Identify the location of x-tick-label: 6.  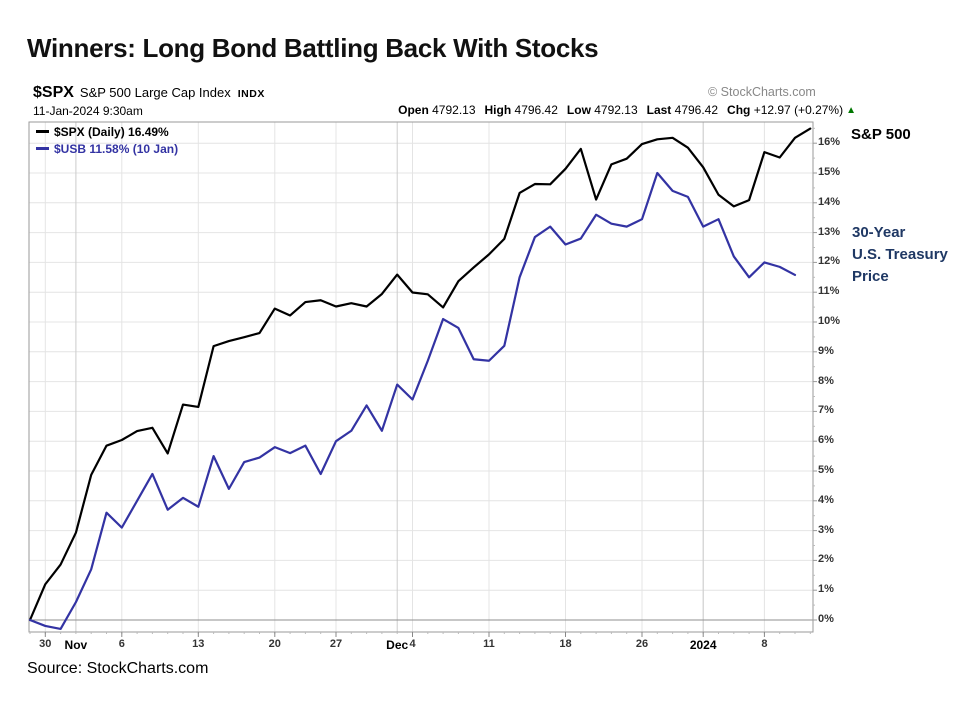
(121, 644).